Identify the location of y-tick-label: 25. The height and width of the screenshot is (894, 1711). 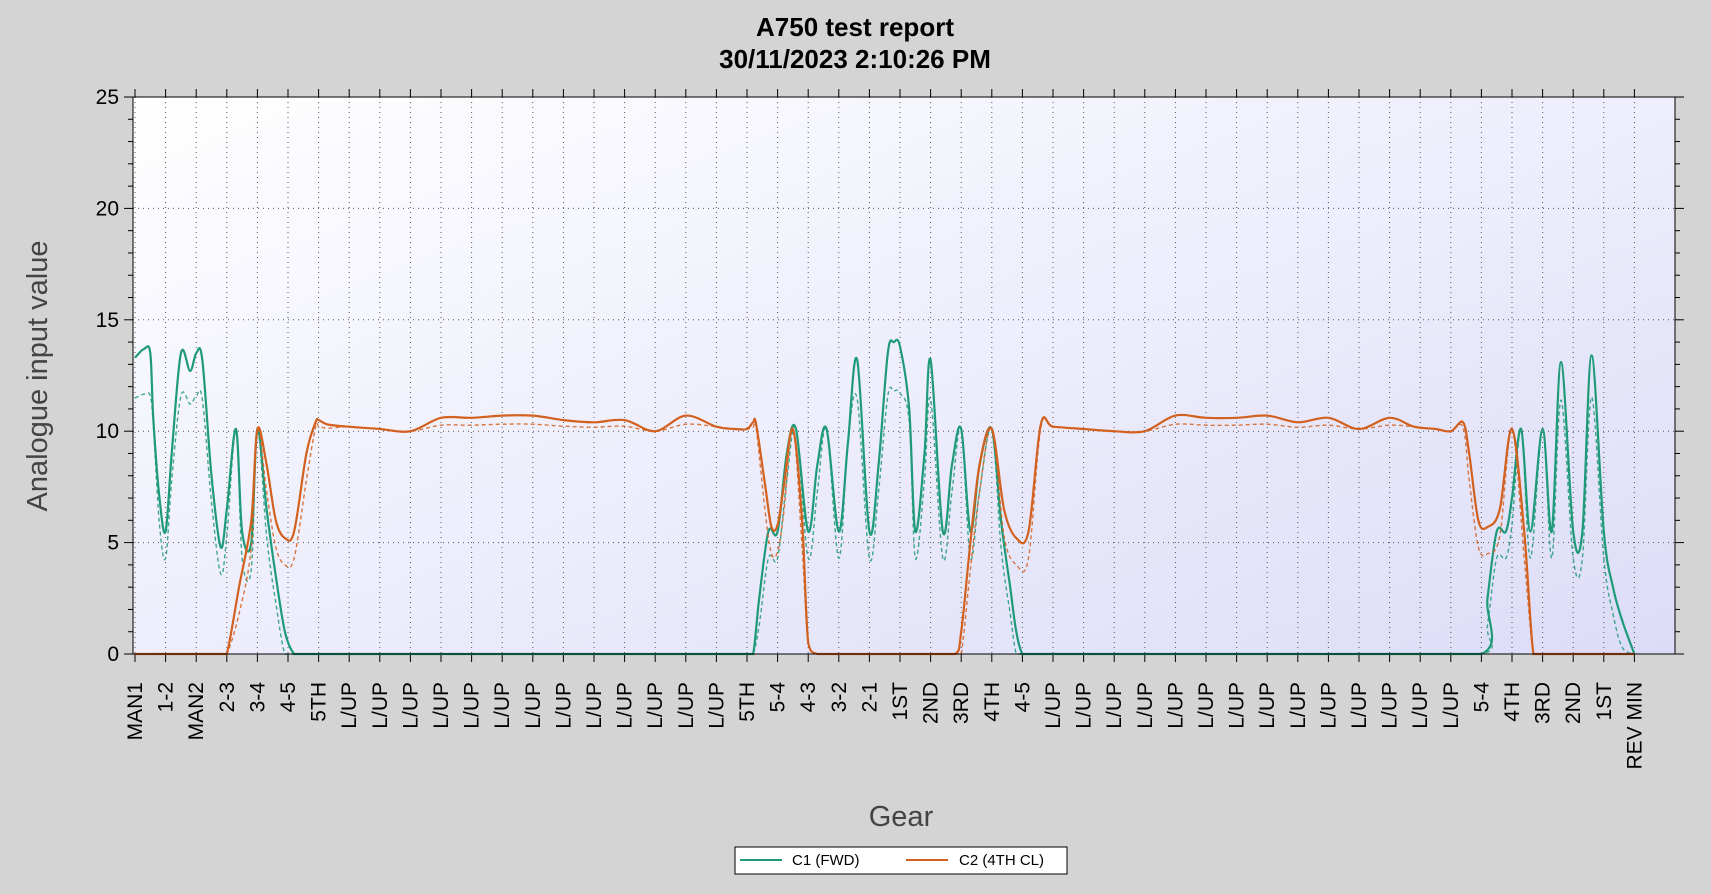
(107, 97).